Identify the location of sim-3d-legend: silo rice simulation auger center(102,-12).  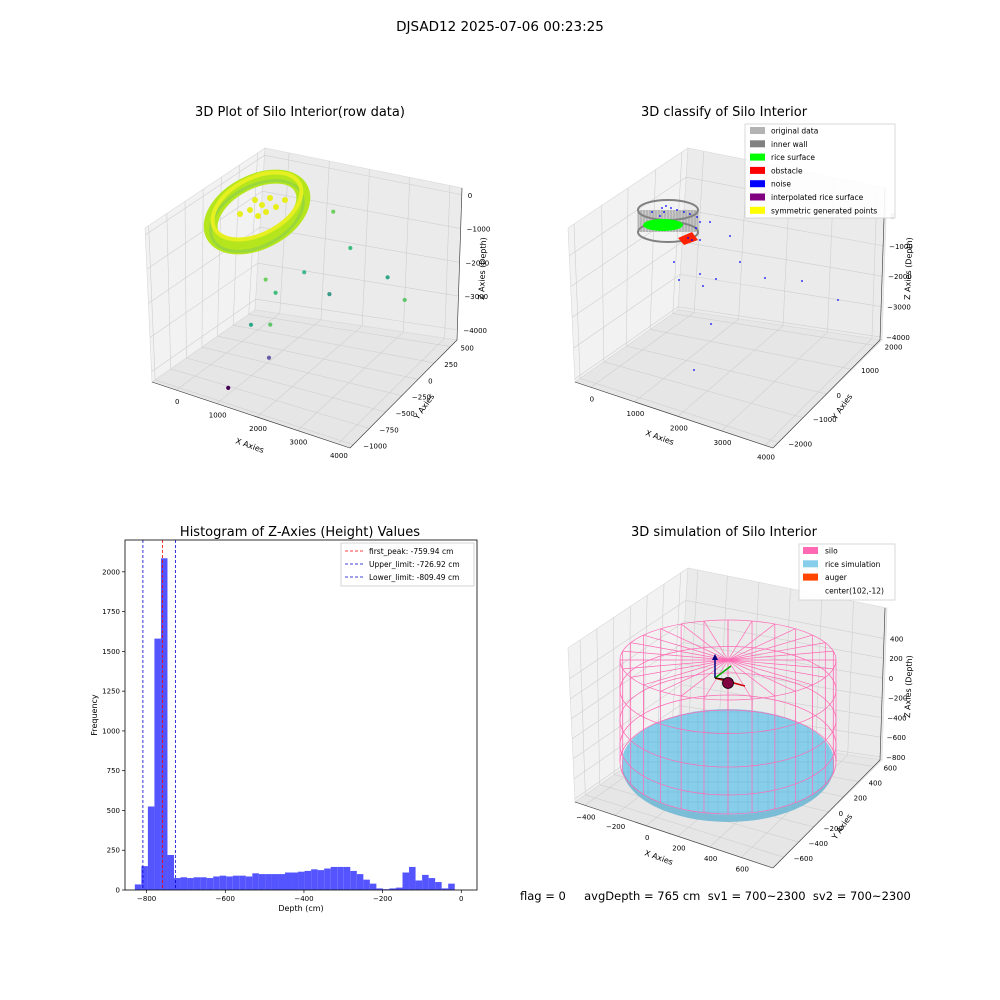
(847, 572).